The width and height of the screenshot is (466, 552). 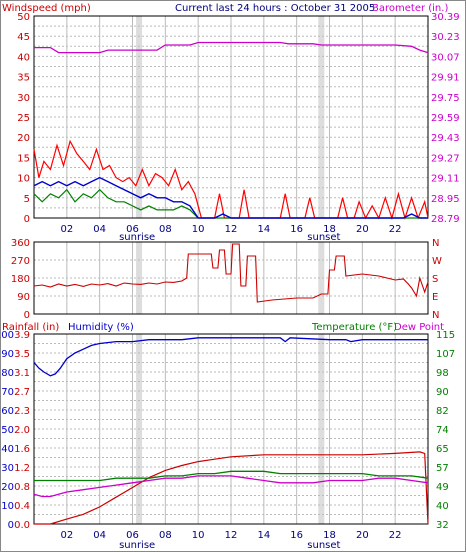 I want to click on direction-compass-tick: E, so click(x=435, y=297).